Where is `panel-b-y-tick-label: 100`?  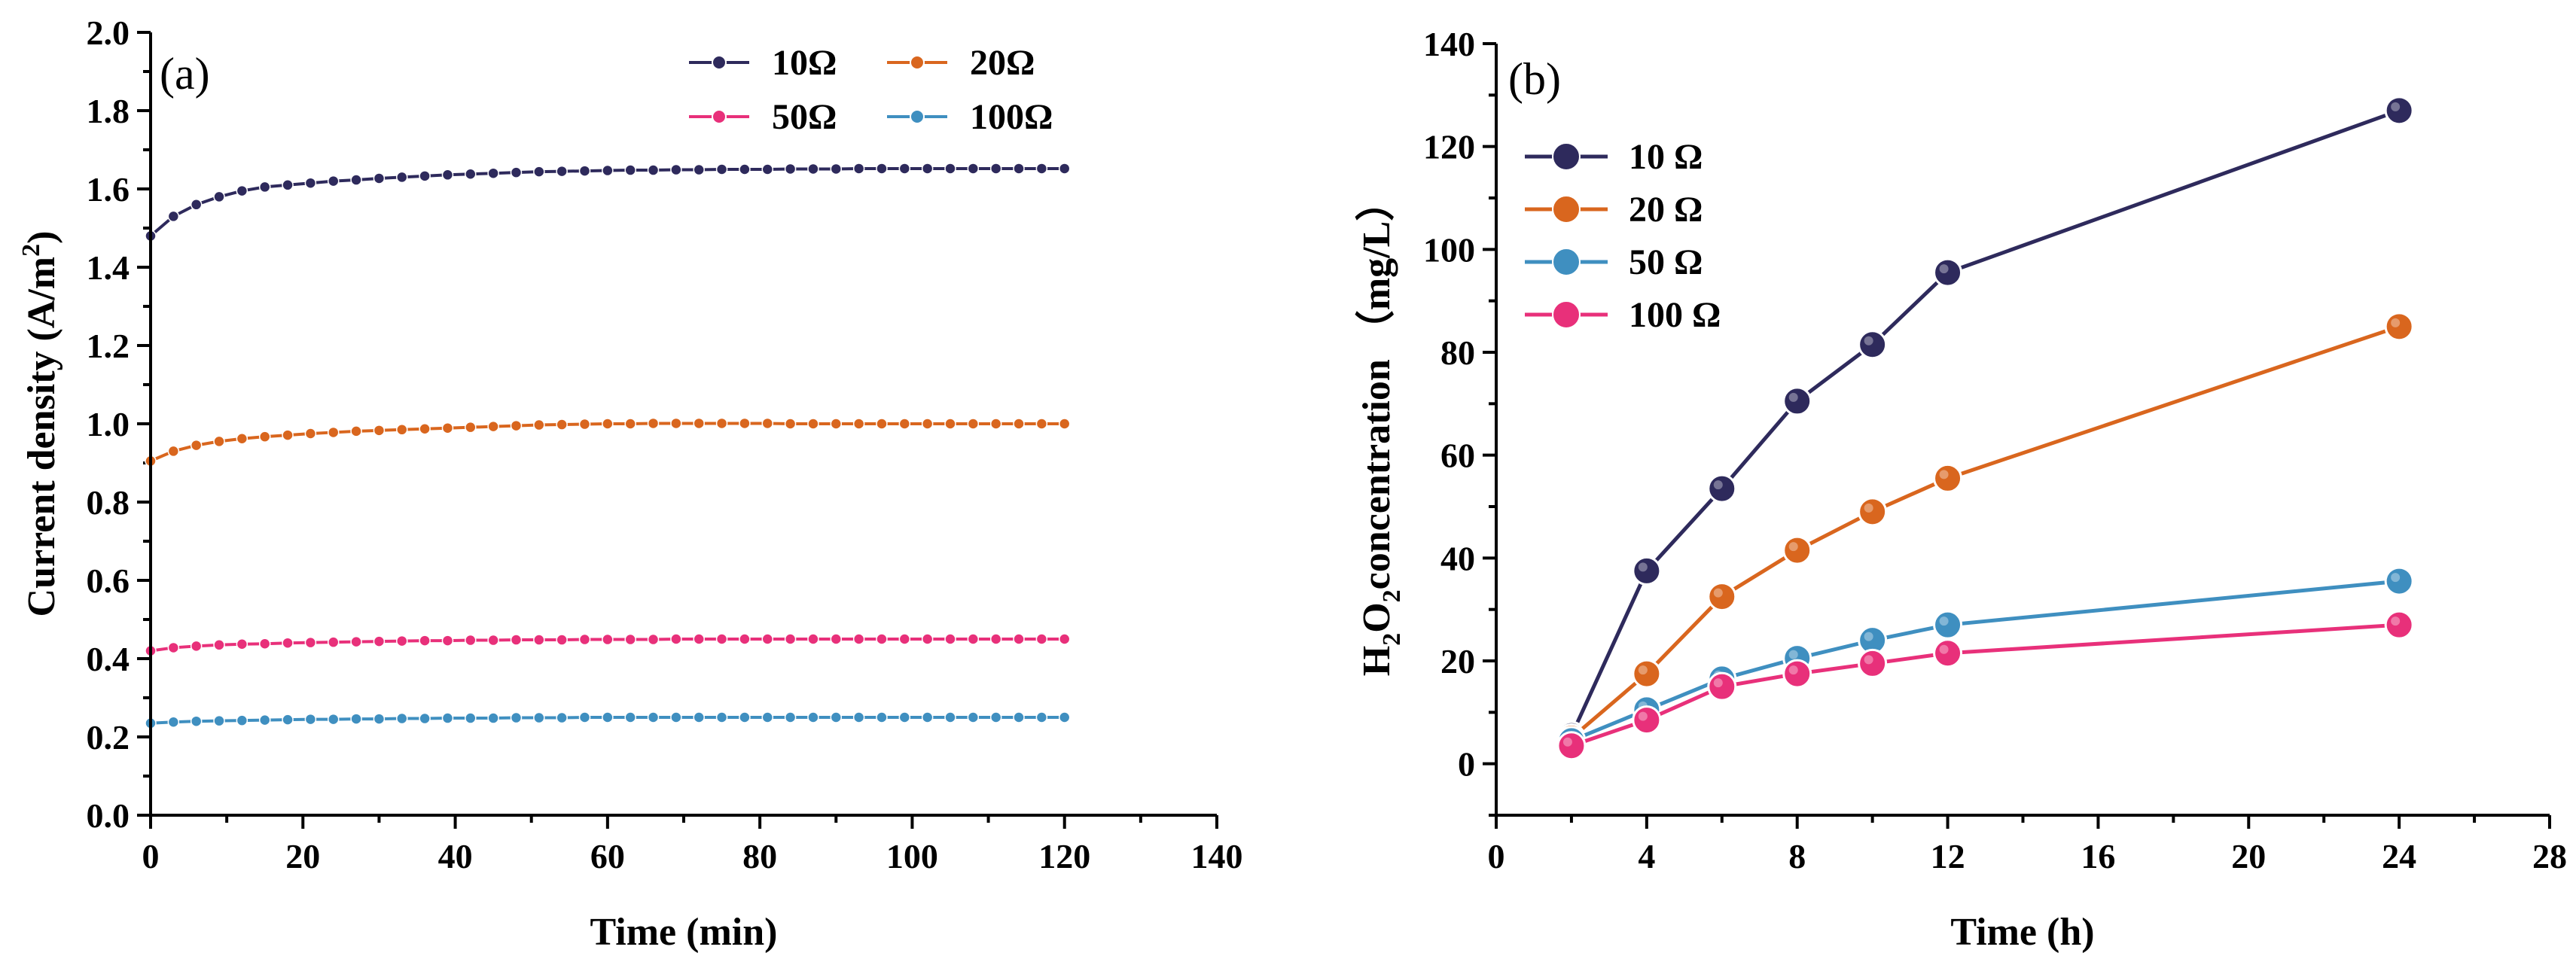
panel-b-y-tick-label: 100 is located at coordinates (1449, 250).